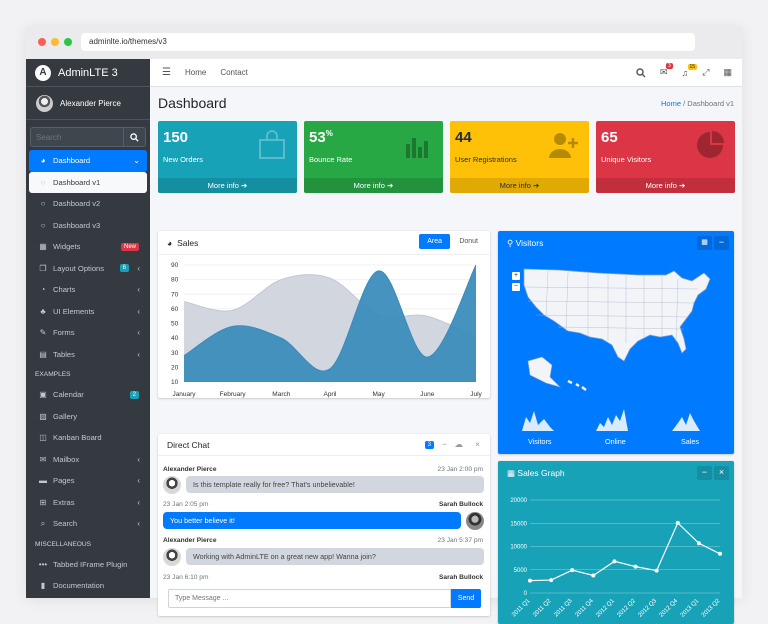  Describe the element at coordinates (53, 374) in the screenshot. I see `examples-header: EXAMPLES` at that location.